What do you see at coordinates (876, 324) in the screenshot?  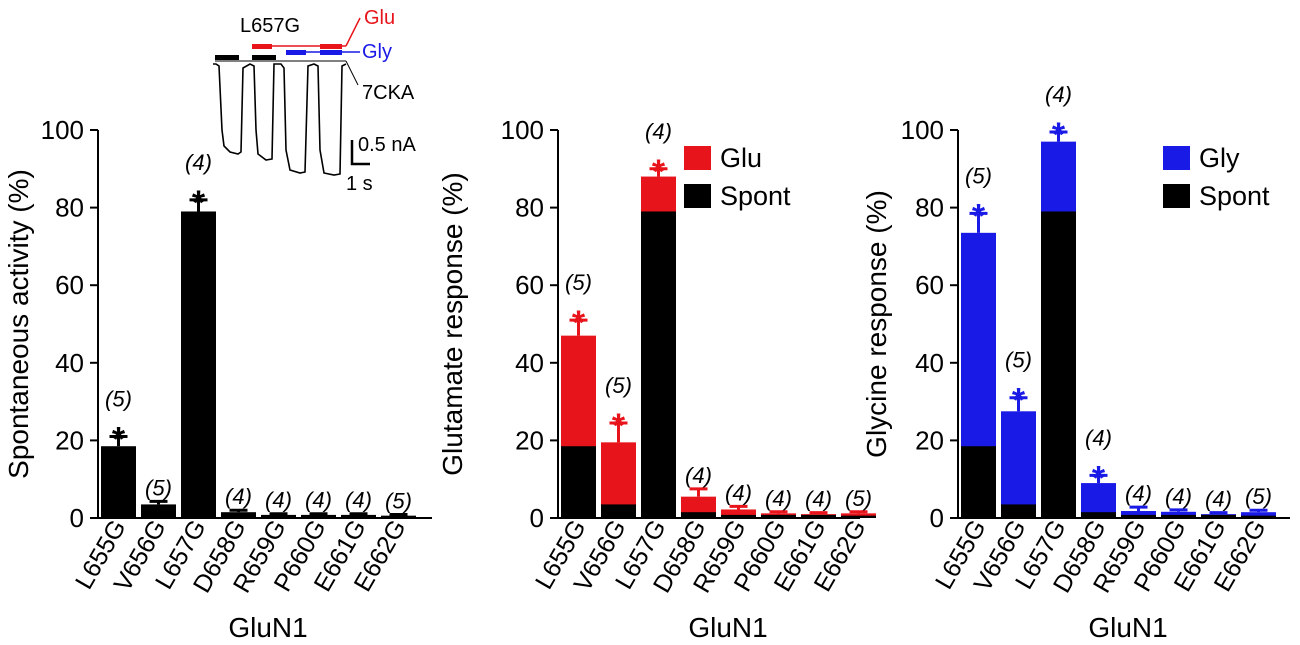 I see `y-axis-label: Glycine response (%)` at bounding box center [876, 324].